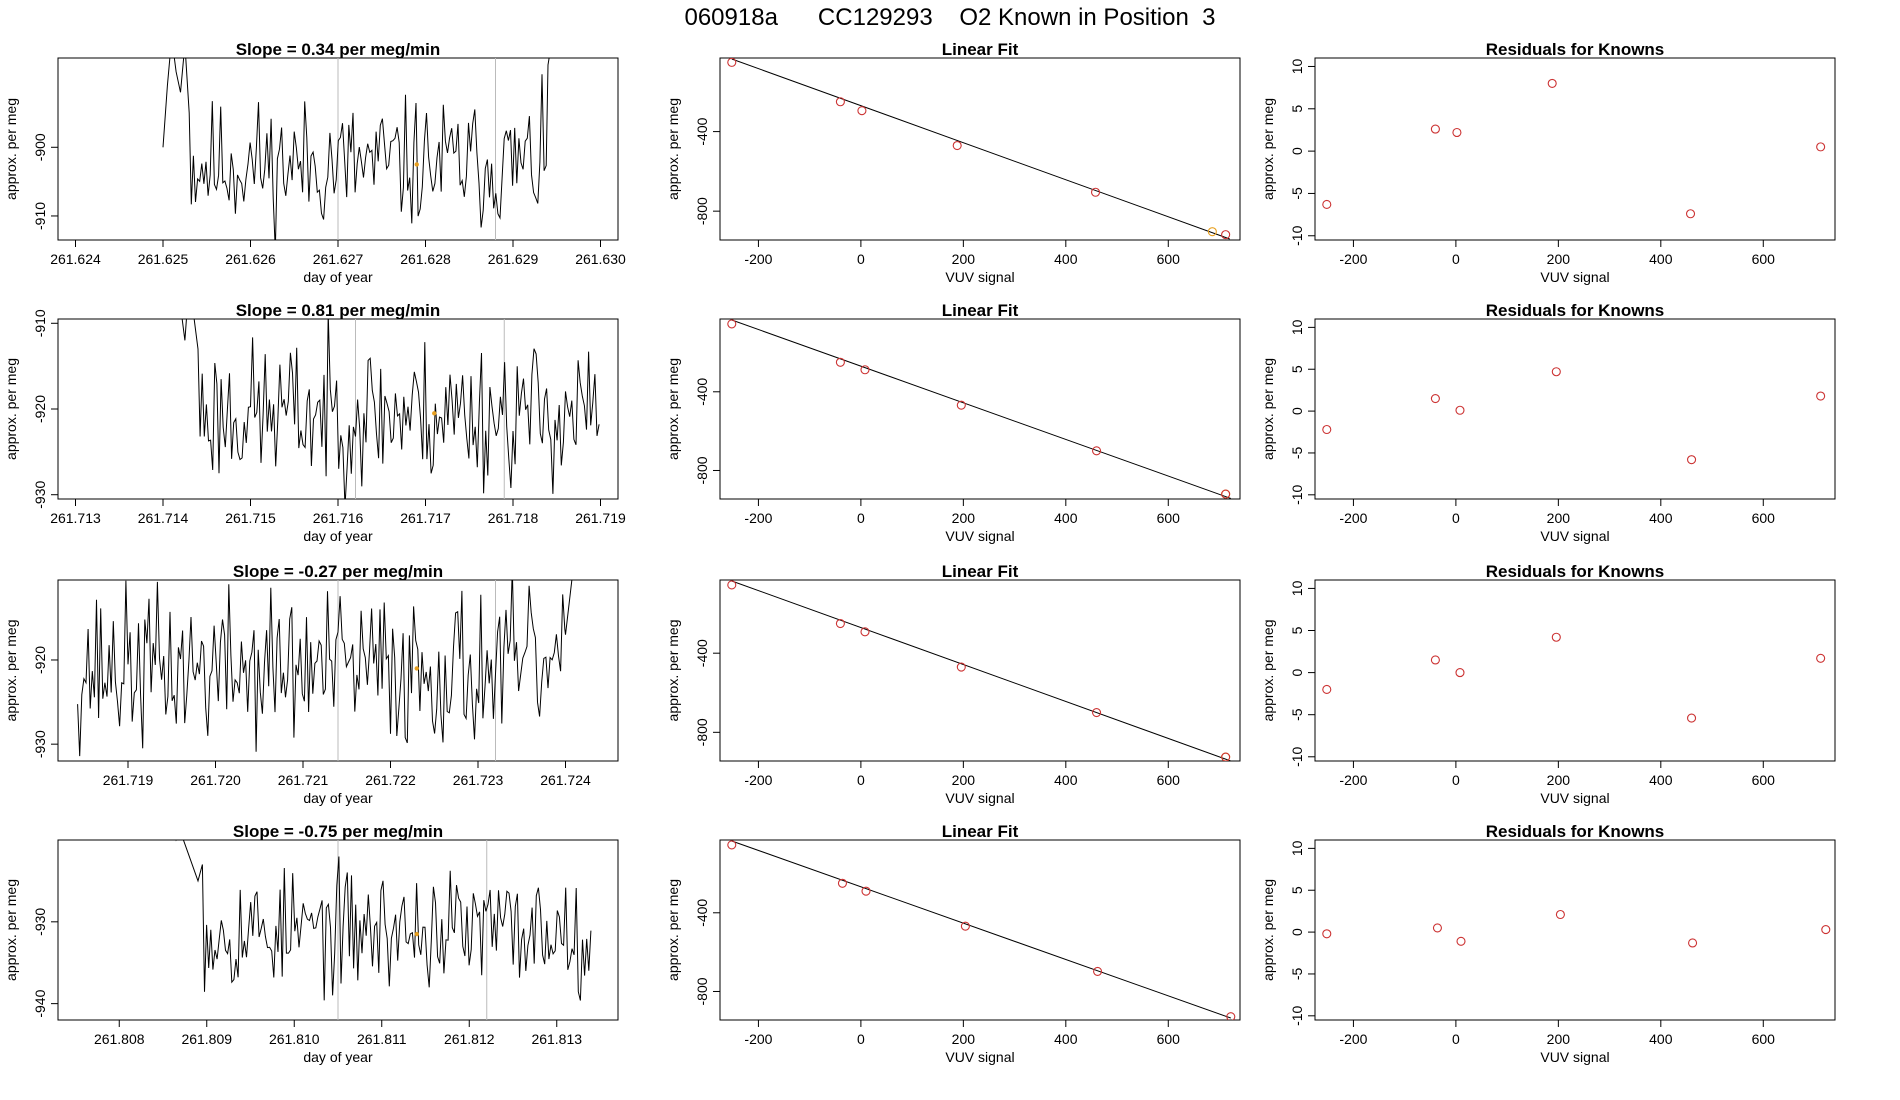 This screenshot has height=1100, width=1900. What do you see at coordinates (163, 259) in the screenshot?
I see `x-tick-label: 261.625` at bounding box center [163, 259].